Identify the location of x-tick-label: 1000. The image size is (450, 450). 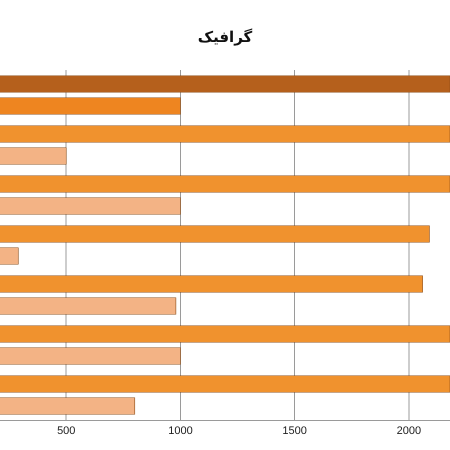
(180, 431).